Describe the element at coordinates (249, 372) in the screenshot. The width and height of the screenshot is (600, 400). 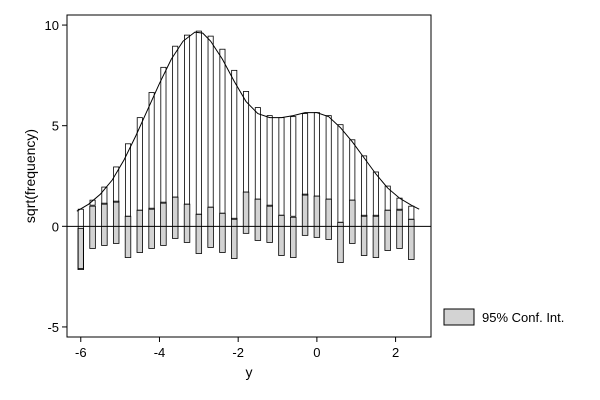
I see `x-axis-title: y` at that location.